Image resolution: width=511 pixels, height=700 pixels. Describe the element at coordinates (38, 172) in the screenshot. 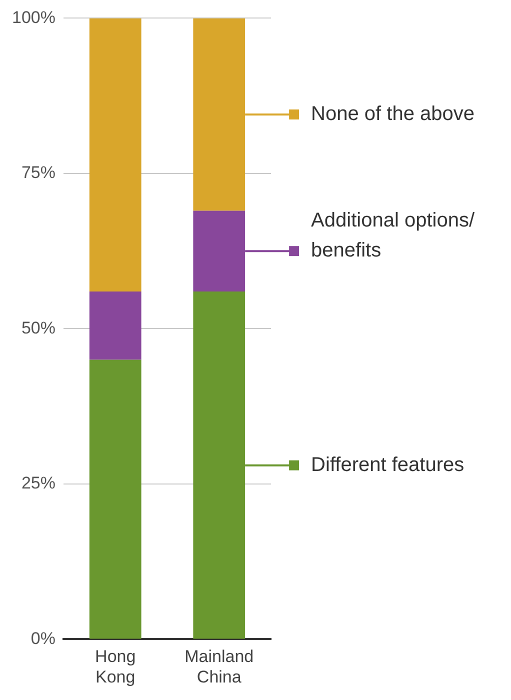

I see `y-tick-label: 75%` at that location.